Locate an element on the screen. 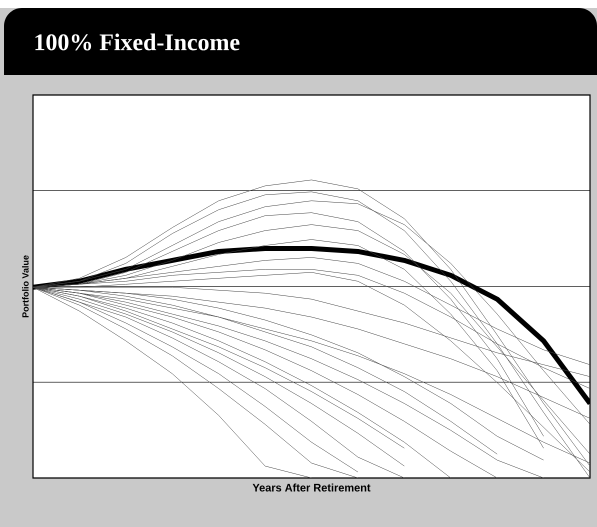  y-axis-title: Portfolio Value is located at coordinates (25, 286).